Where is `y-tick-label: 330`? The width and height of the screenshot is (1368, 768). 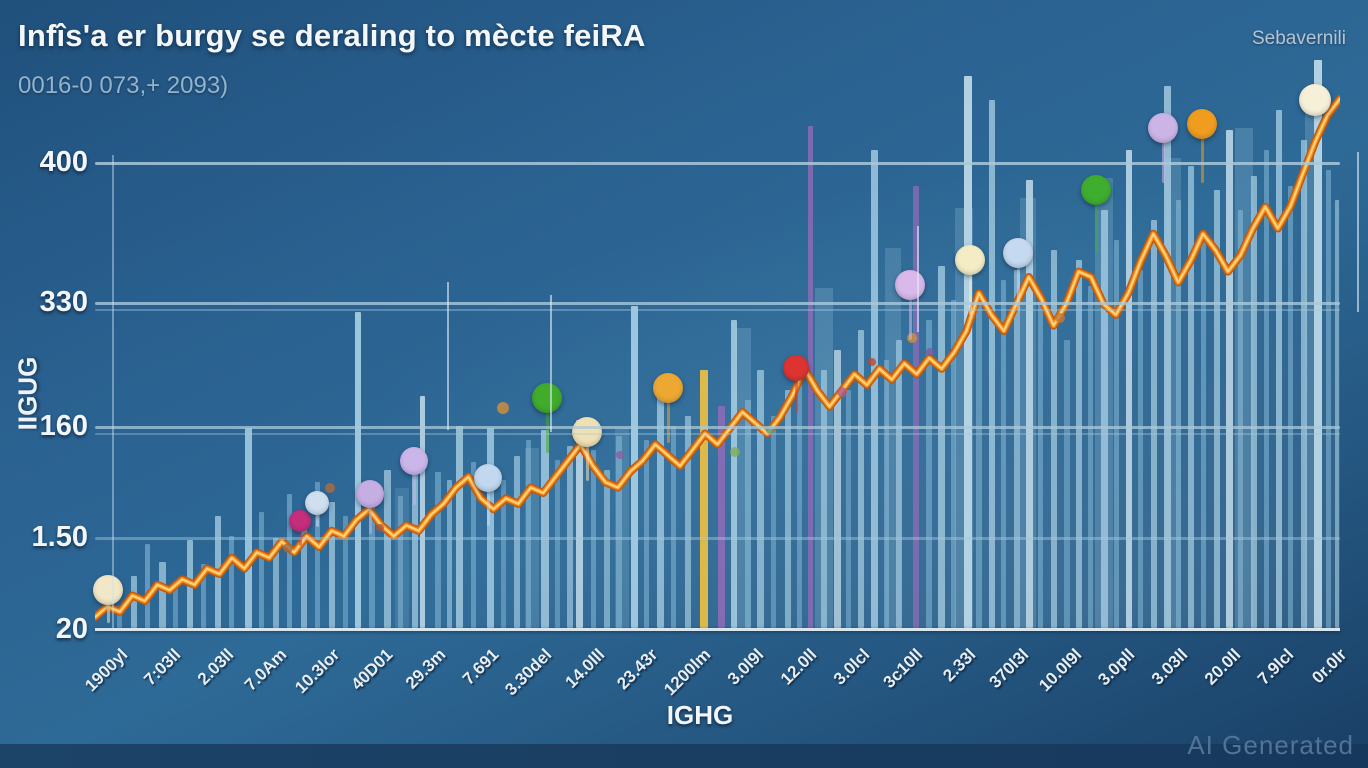
y-tick-label: 330 is located at coordinates (63, 302).